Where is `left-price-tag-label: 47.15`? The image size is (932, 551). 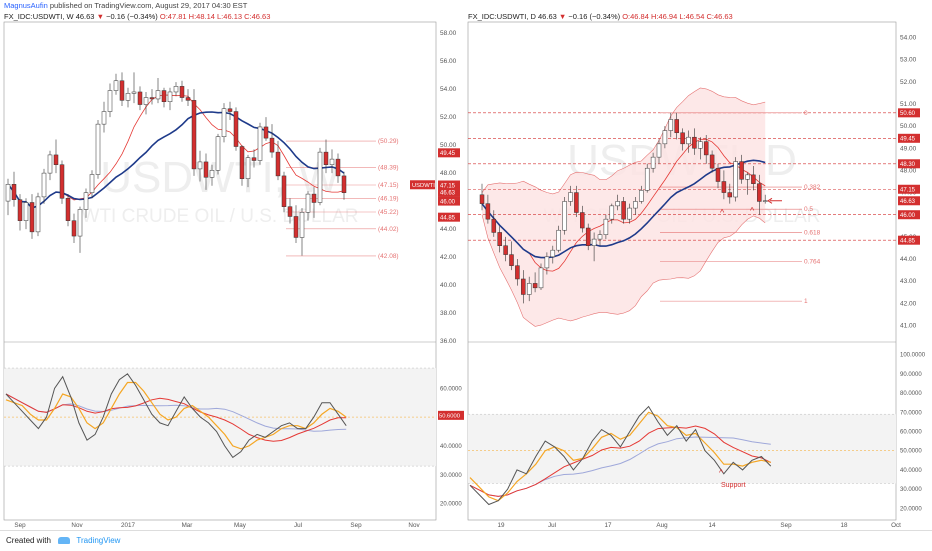 left-price-tag-label: 47.15 is located at coordinates (448, 186).